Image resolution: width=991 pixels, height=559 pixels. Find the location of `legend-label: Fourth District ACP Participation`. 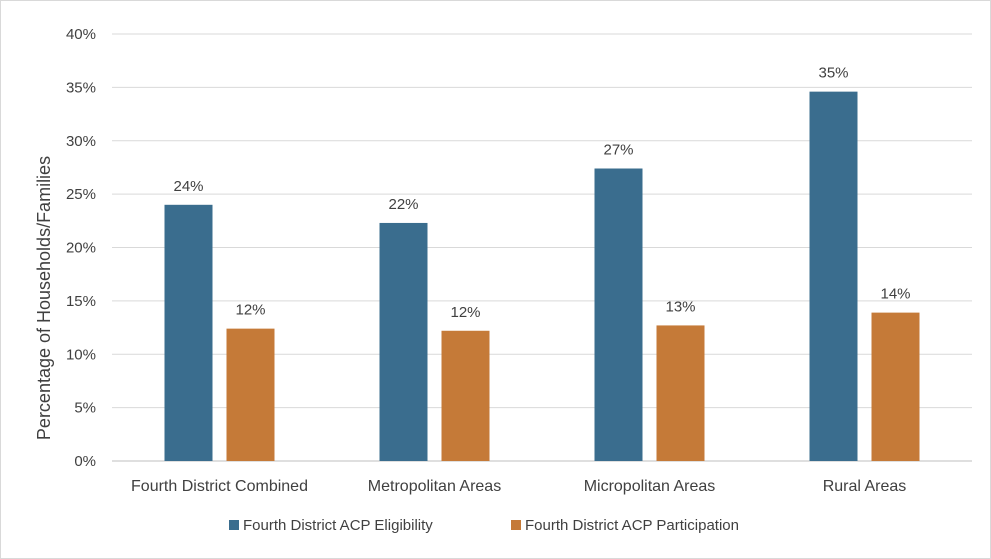

legend-label: Fourth District ACP Participation is located at coordinates (632, 525).